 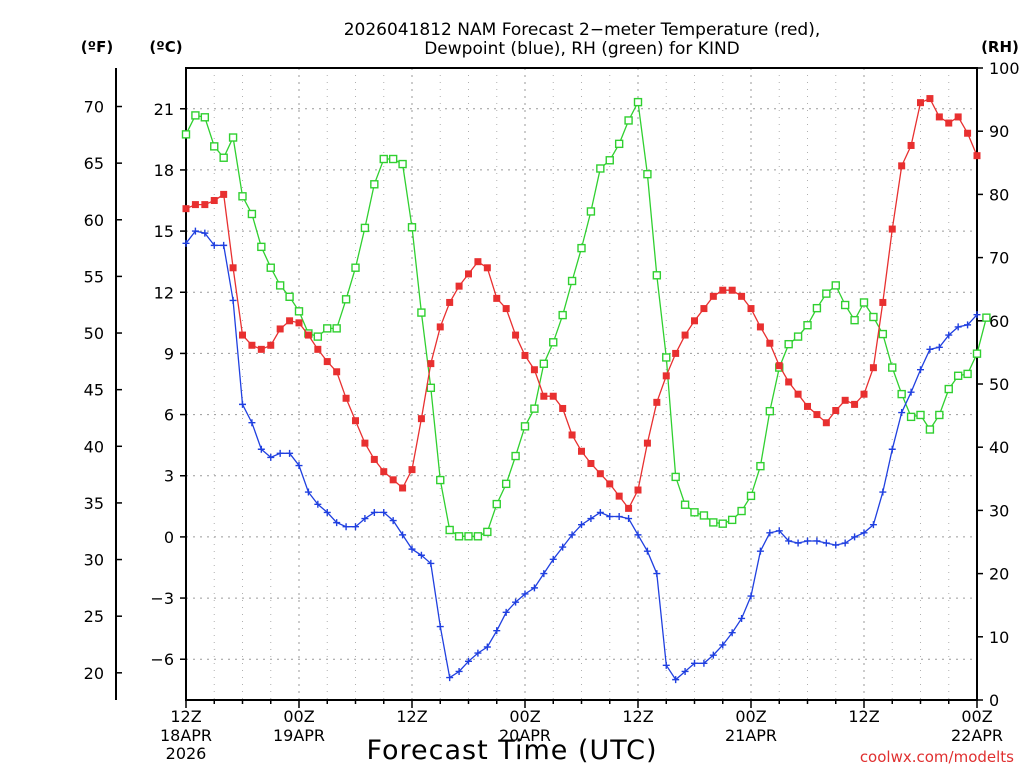 I want to click on celsius-tick-label: 12, so click(x=164, y=292).